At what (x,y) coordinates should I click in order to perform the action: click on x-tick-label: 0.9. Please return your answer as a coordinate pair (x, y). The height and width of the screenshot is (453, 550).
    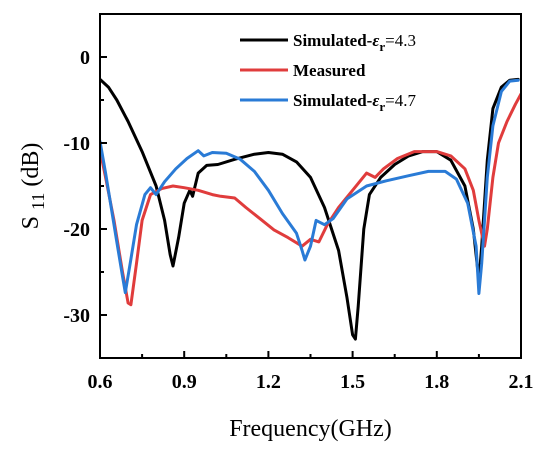
    Looking at the image, I should click on (184, 382).